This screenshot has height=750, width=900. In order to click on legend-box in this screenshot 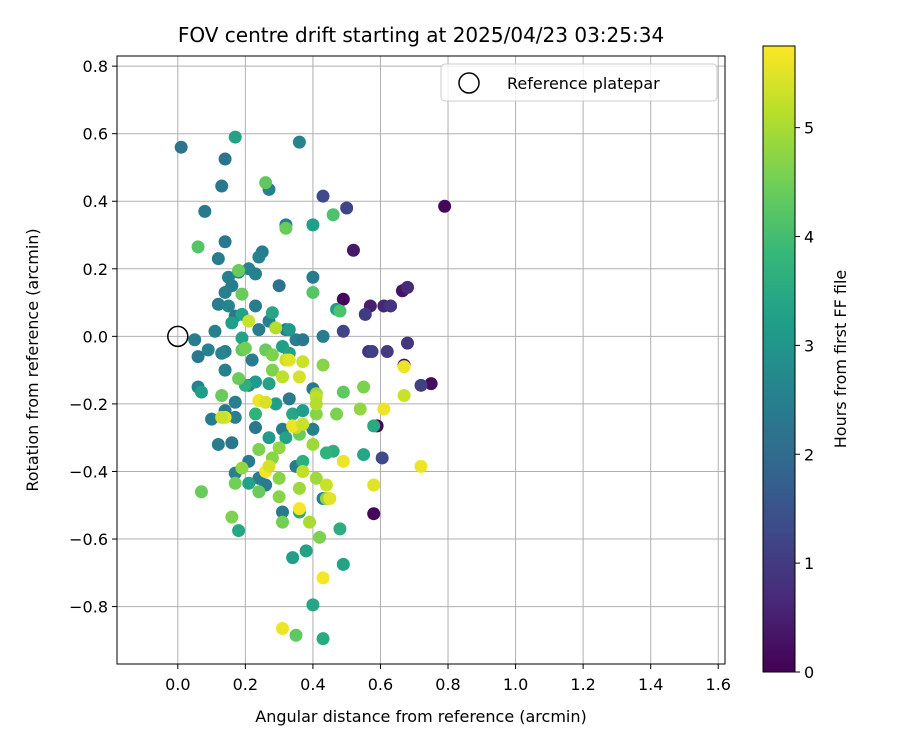, I will do `click(579, 82)`.